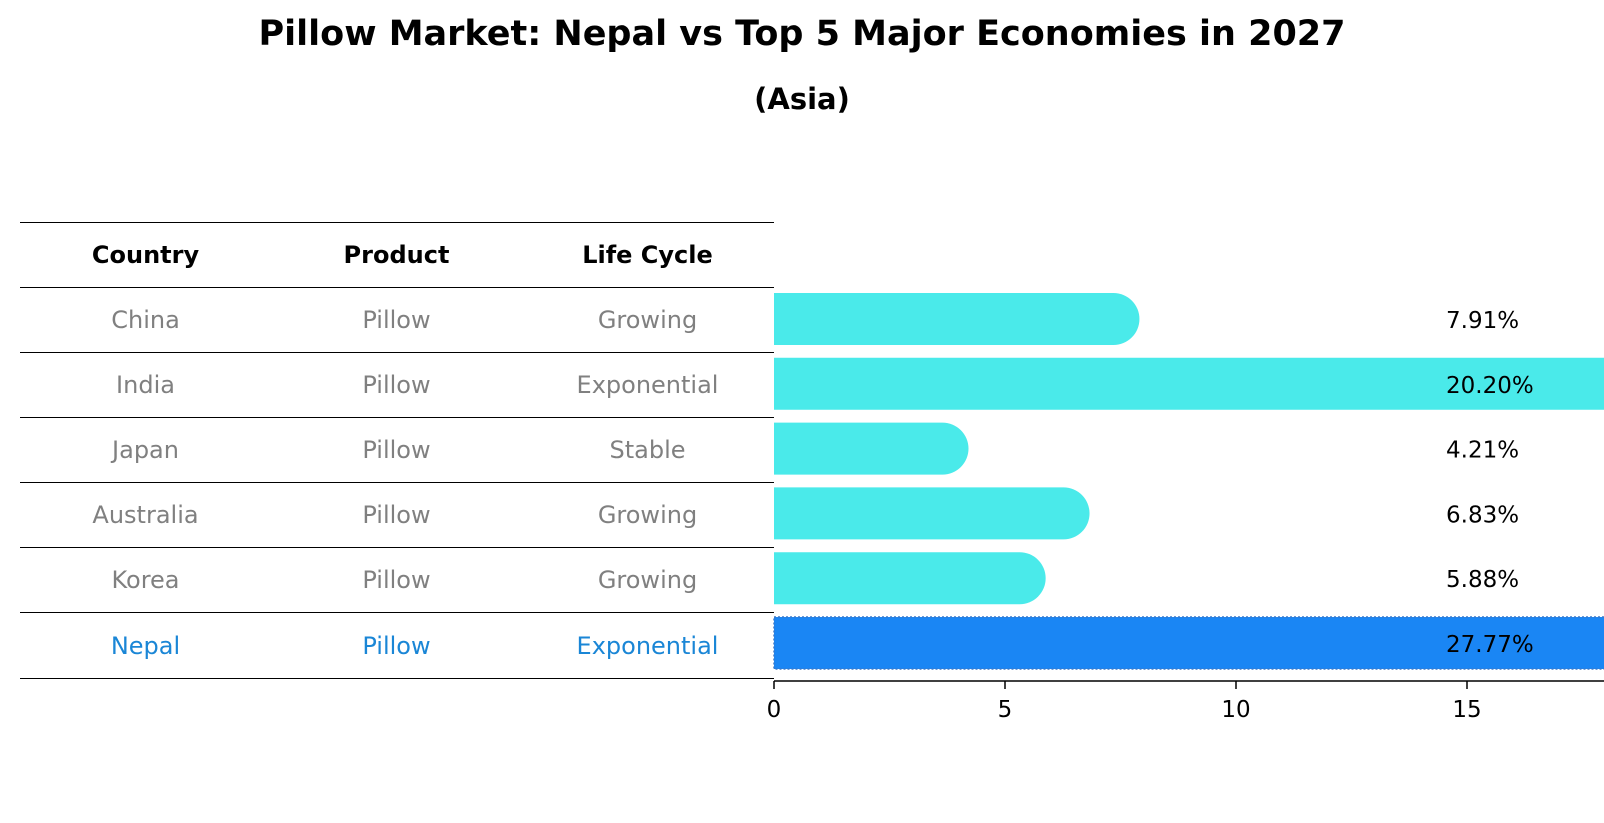 This screenshot has height=823, width=1604. I want to click on chart-subtitle: (Asia), so click(802, 99).